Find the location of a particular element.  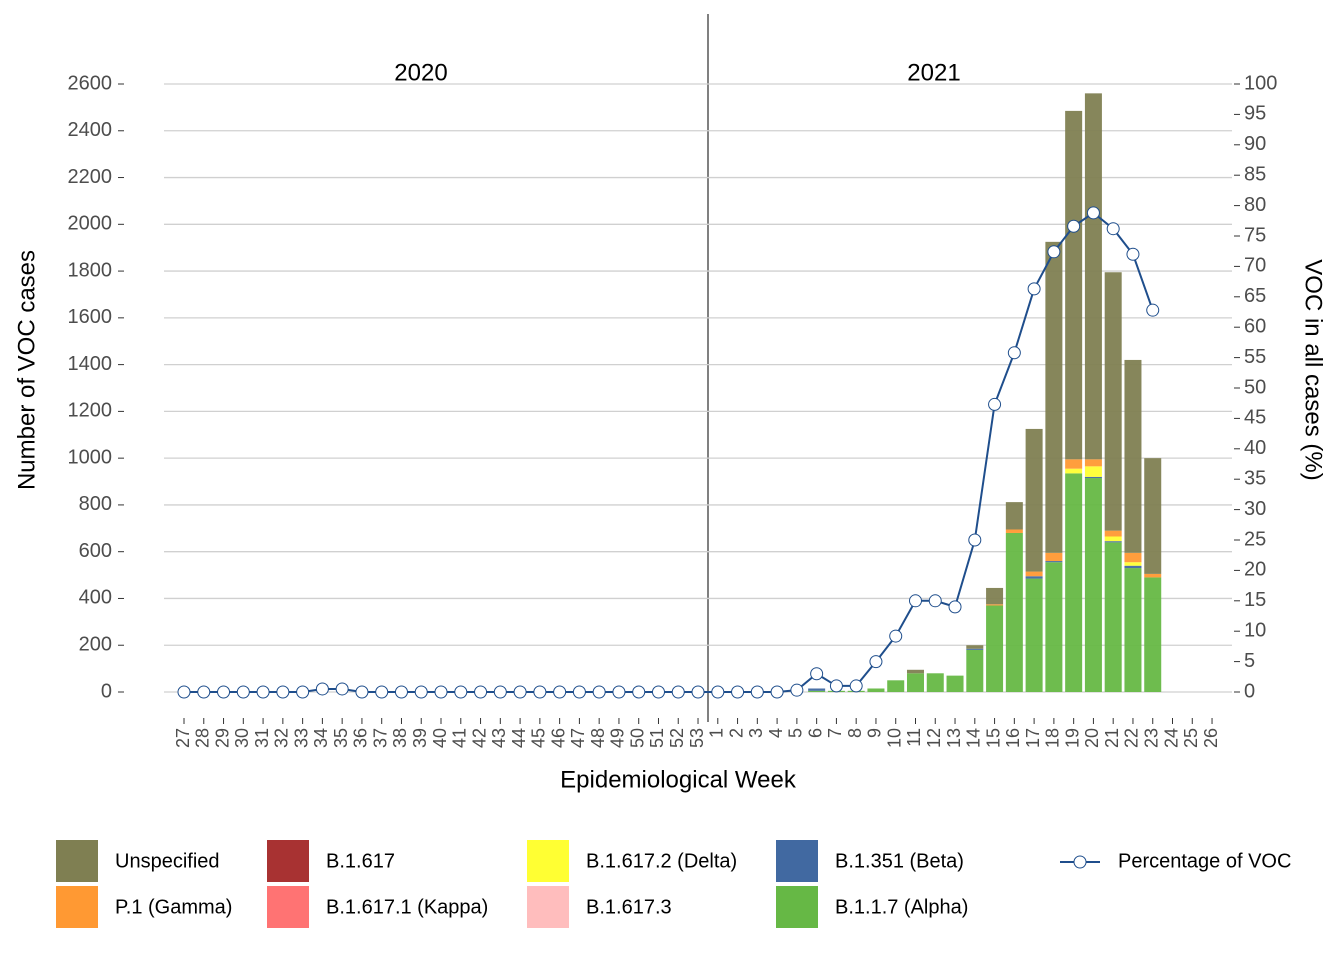

y2-tick-label: 10 is located at coordinates (1255, 630).